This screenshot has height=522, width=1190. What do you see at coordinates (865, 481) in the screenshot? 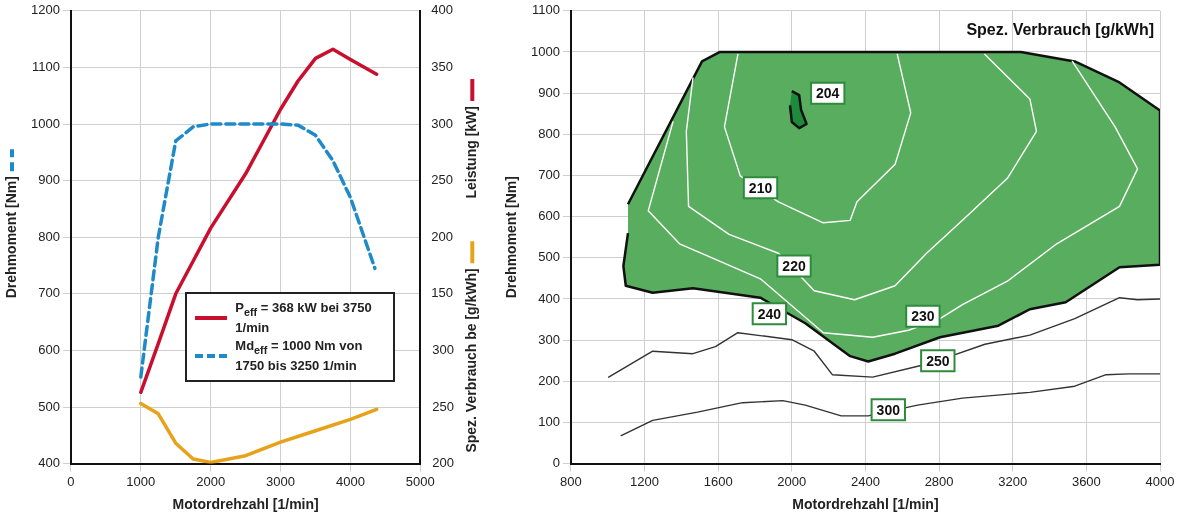
I see `x-tick-label: 2400` at bounding box center [865, 481].